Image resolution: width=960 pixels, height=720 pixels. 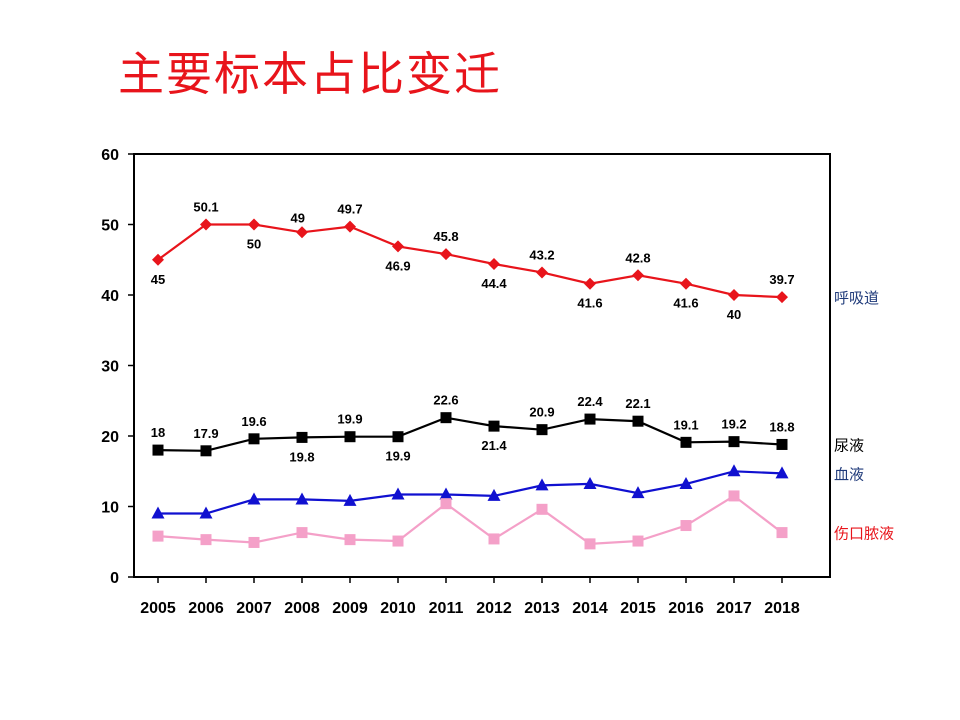 What do you see at coordinates (397, 265) in the screenshot?
I see `data-label: 46.9` at bounding box center [397, 265].